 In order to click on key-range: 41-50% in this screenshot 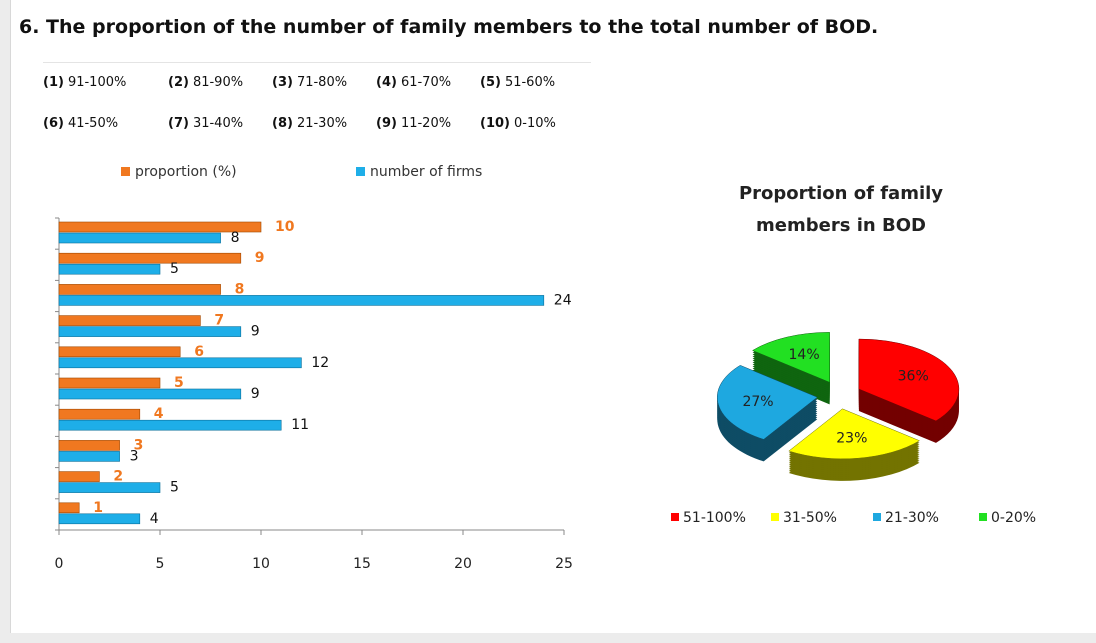, I will do `click(93, 123)`.